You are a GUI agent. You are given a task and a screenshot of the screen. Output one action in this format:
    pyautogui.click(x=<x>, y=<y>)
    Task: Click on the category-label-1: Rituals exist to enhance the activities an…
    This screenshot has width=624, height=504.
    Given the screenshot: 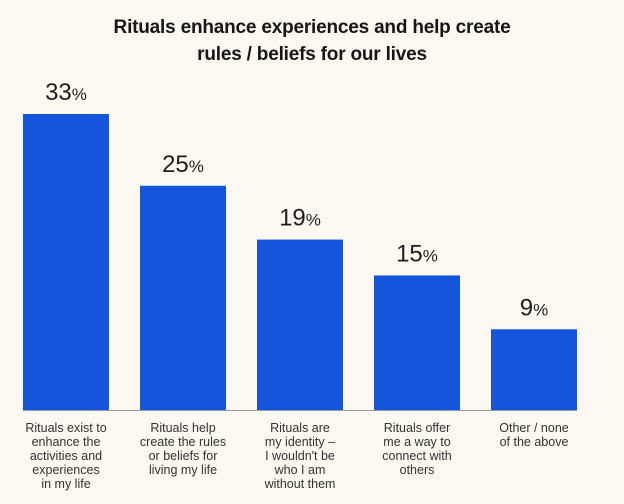 What is the action you would take?
    pyautogui.click(x=66, y=456)
    